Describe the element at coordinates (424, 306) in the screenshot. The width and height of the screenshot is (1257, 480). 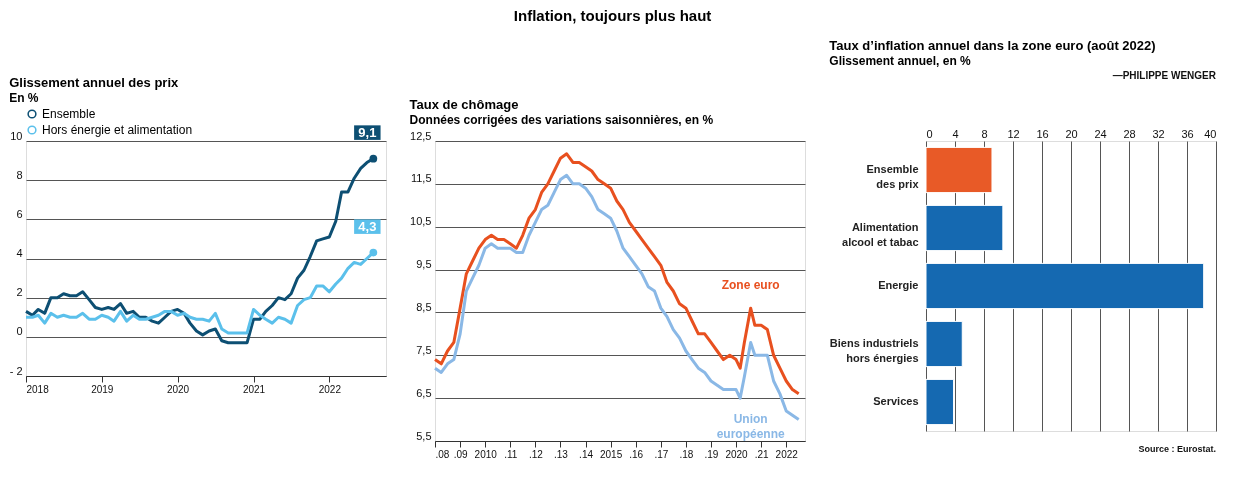
I see `y-tick-label: 8,5` at that location.